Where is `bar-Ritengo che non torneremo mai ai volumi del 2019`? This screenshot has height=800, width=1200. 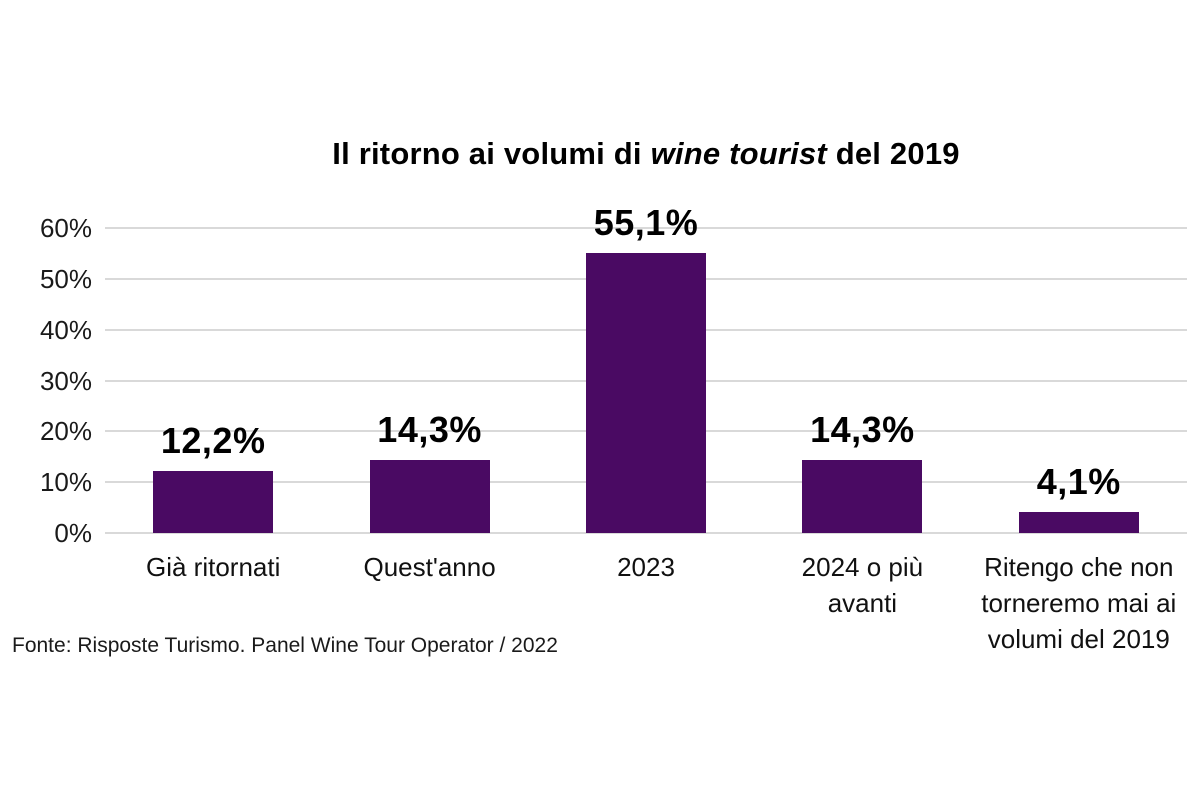
bar-Ritengo che non torneremo mai ai volumi del 2019 is located at coordinates (1078, 522).